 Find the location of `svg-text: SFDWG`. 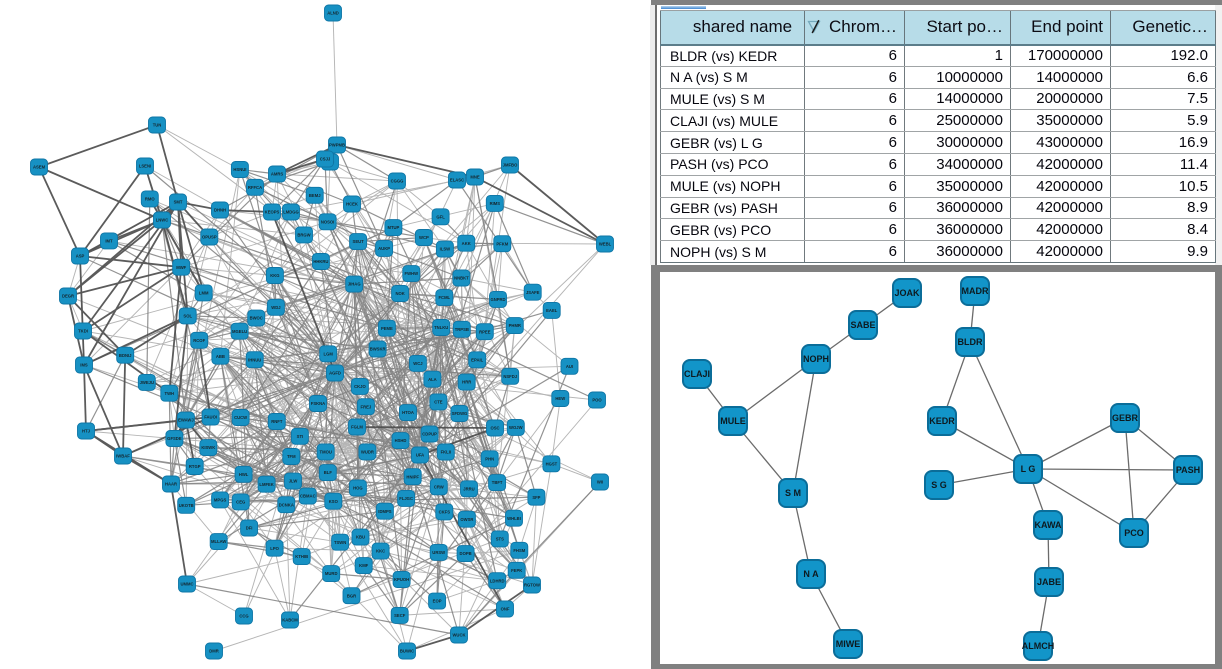

svg-text: SFDWG is located at coordinates (460, 413).